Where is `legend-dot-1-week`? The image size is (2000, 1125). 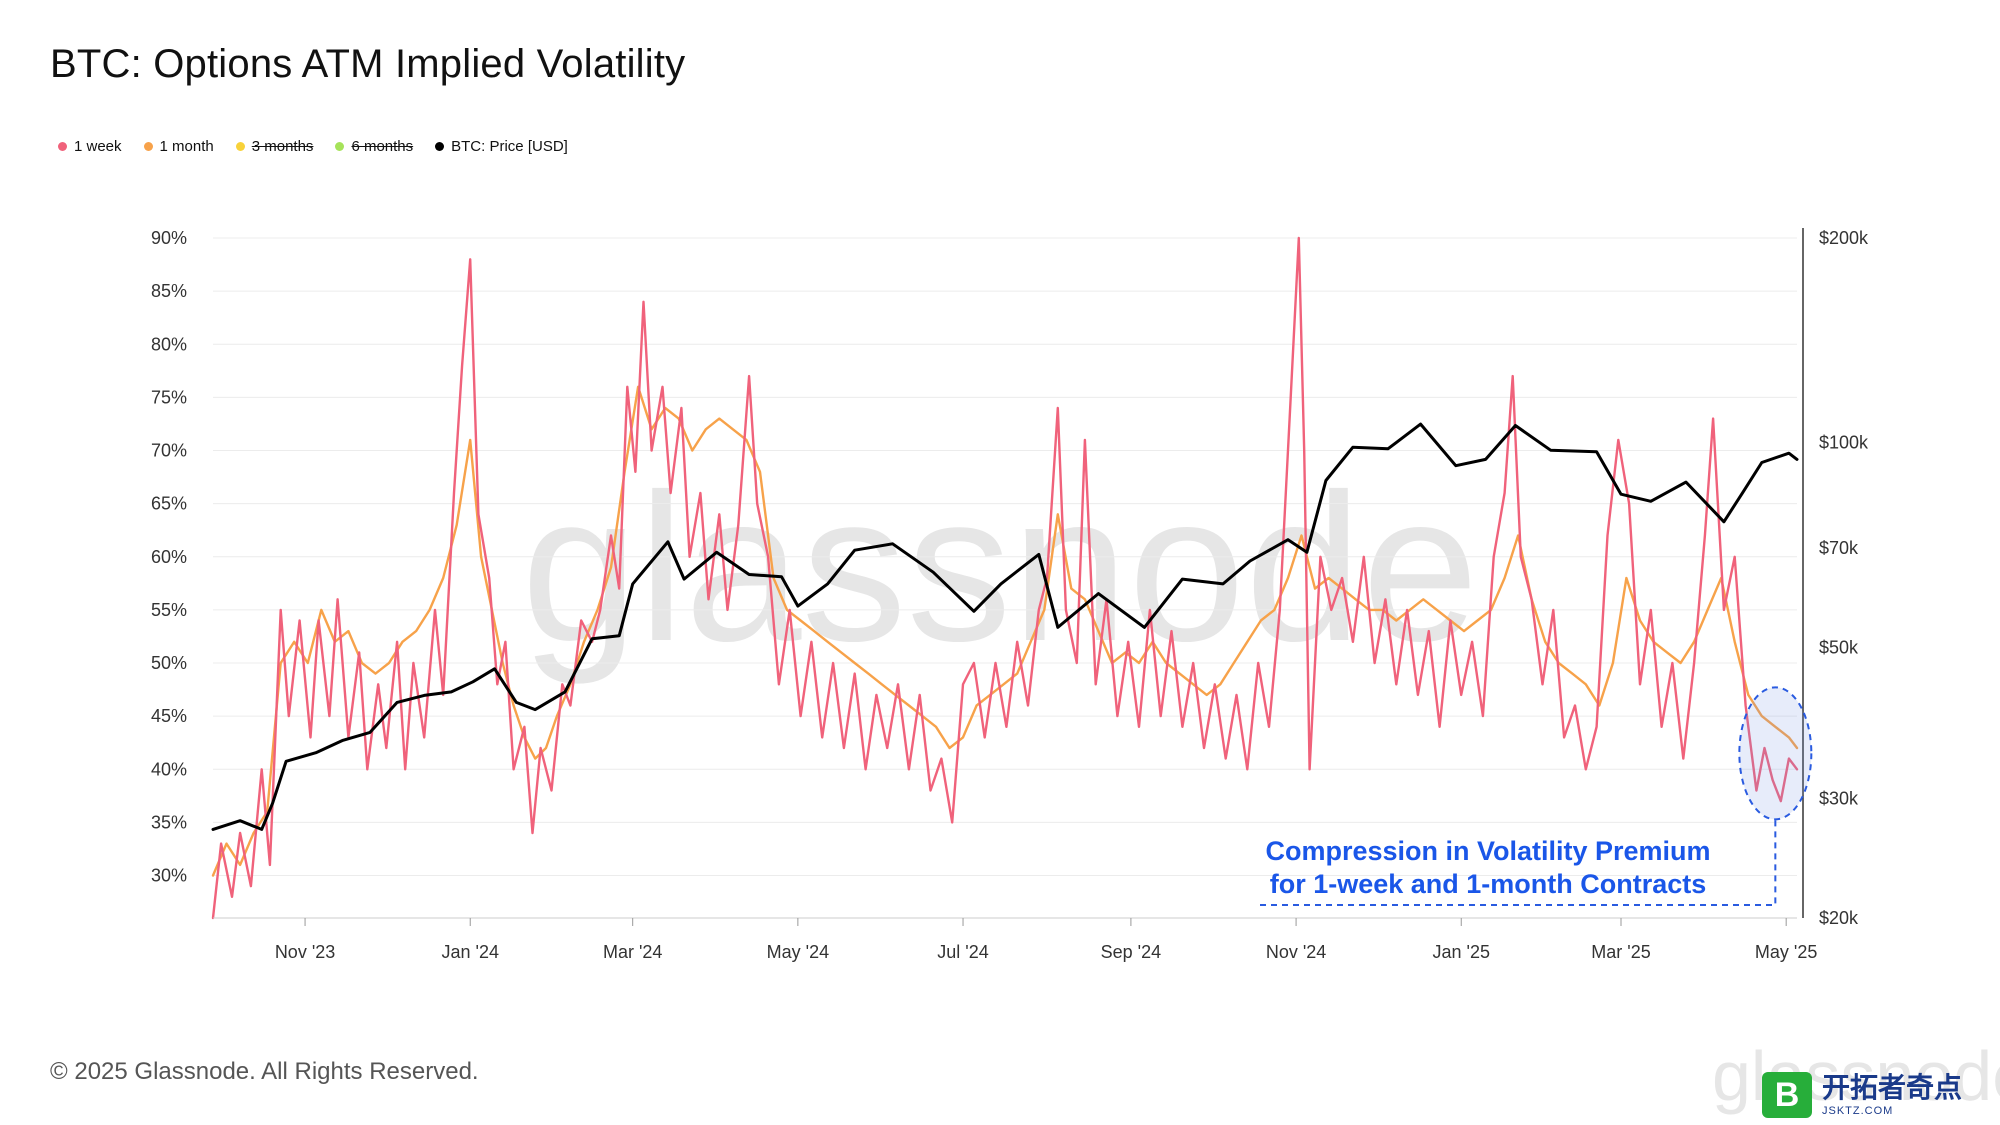 legend-dot-1-week is located at coordinates (62, 146).